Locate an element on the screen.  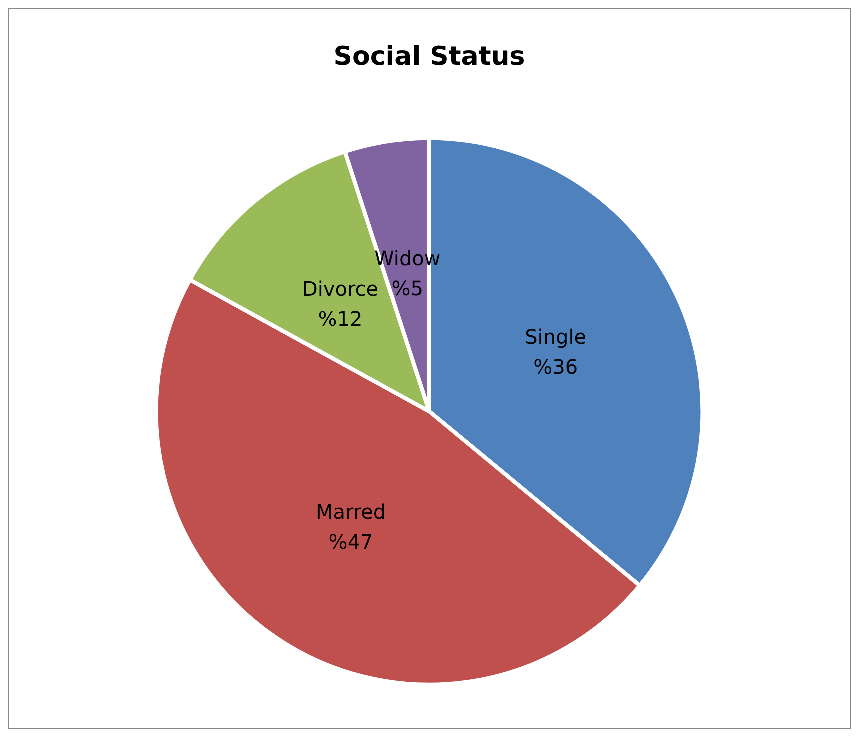
data-label: %36 is located at coordinates (556, 367).